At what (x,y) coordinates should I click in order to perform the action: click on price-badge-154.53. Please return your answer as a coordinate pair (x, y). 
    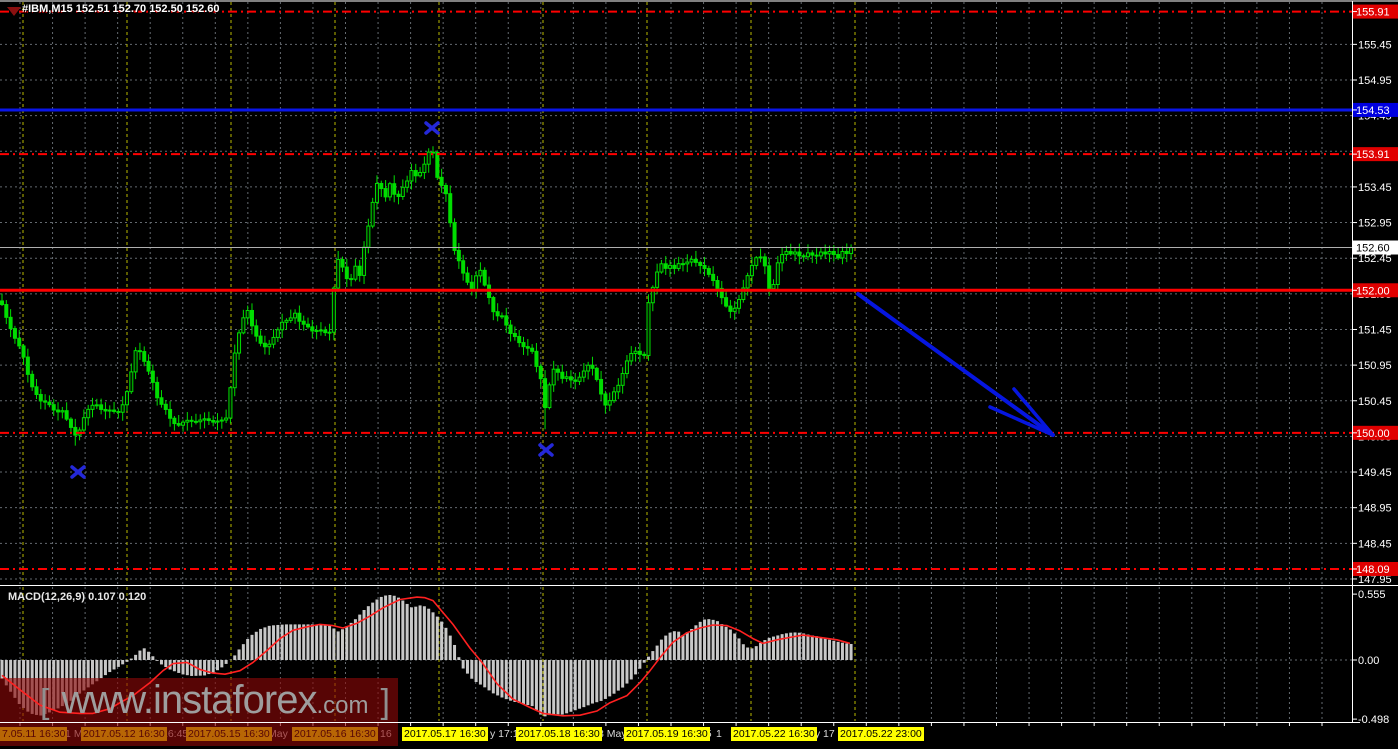
    Looking at the image, I should click on (1375, 109).